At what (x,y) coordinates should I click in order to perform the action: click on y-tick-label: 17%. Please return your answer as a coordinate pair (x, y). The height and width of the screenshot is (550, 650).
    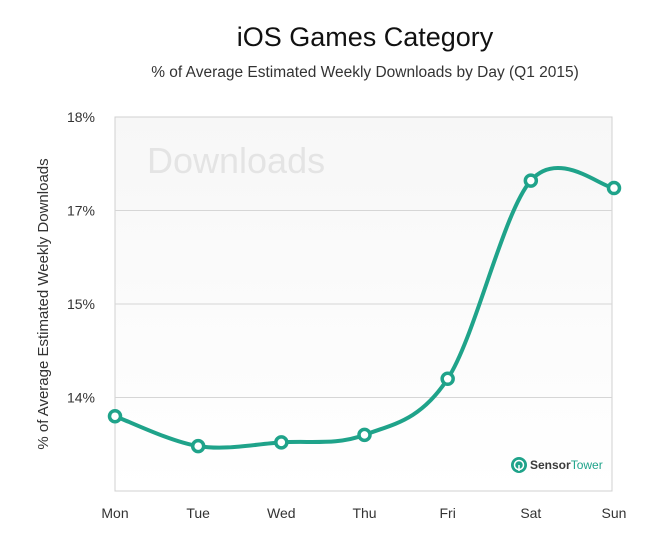
    Looking at the image, I should click on (81, 211).